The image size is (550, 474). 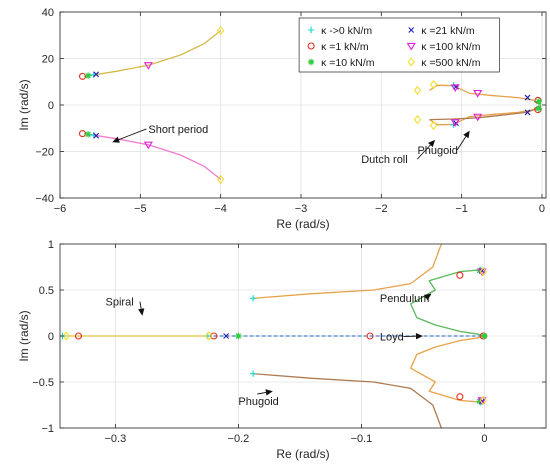 I want to click on y-tick-label: 1, so click(x=51, y=245).